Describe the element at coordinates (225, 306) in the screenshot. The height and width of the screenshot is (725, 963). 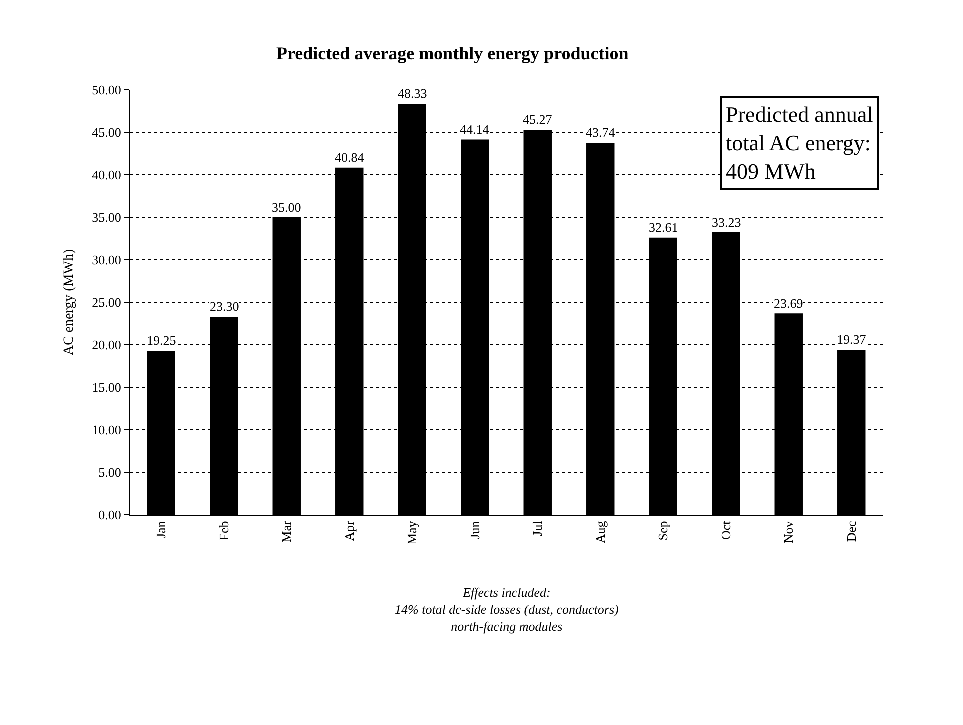
I see `data-label: 23.30` at that location.